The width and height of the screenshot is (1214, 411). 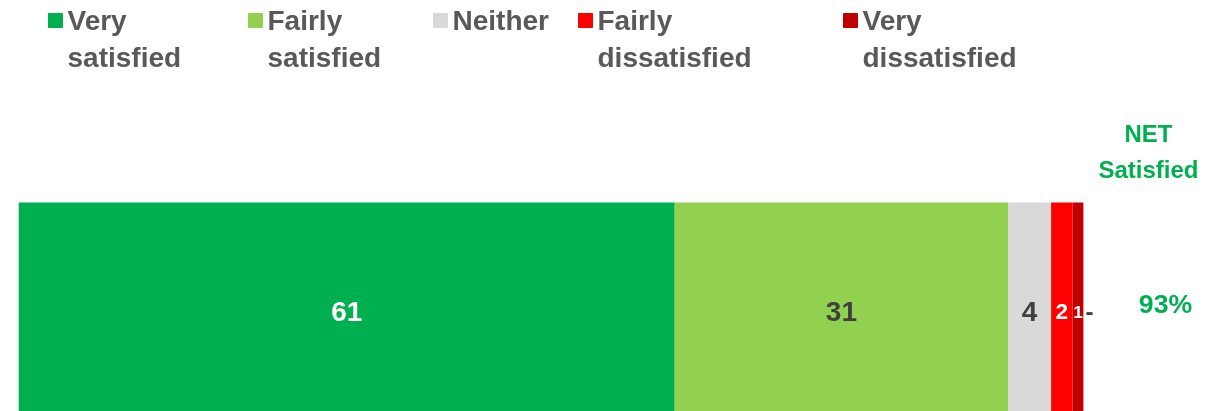 What do you see at coordinates (347, 311) in the screenshot?
I see `data-label: 61` at bounding box center [347, 311].